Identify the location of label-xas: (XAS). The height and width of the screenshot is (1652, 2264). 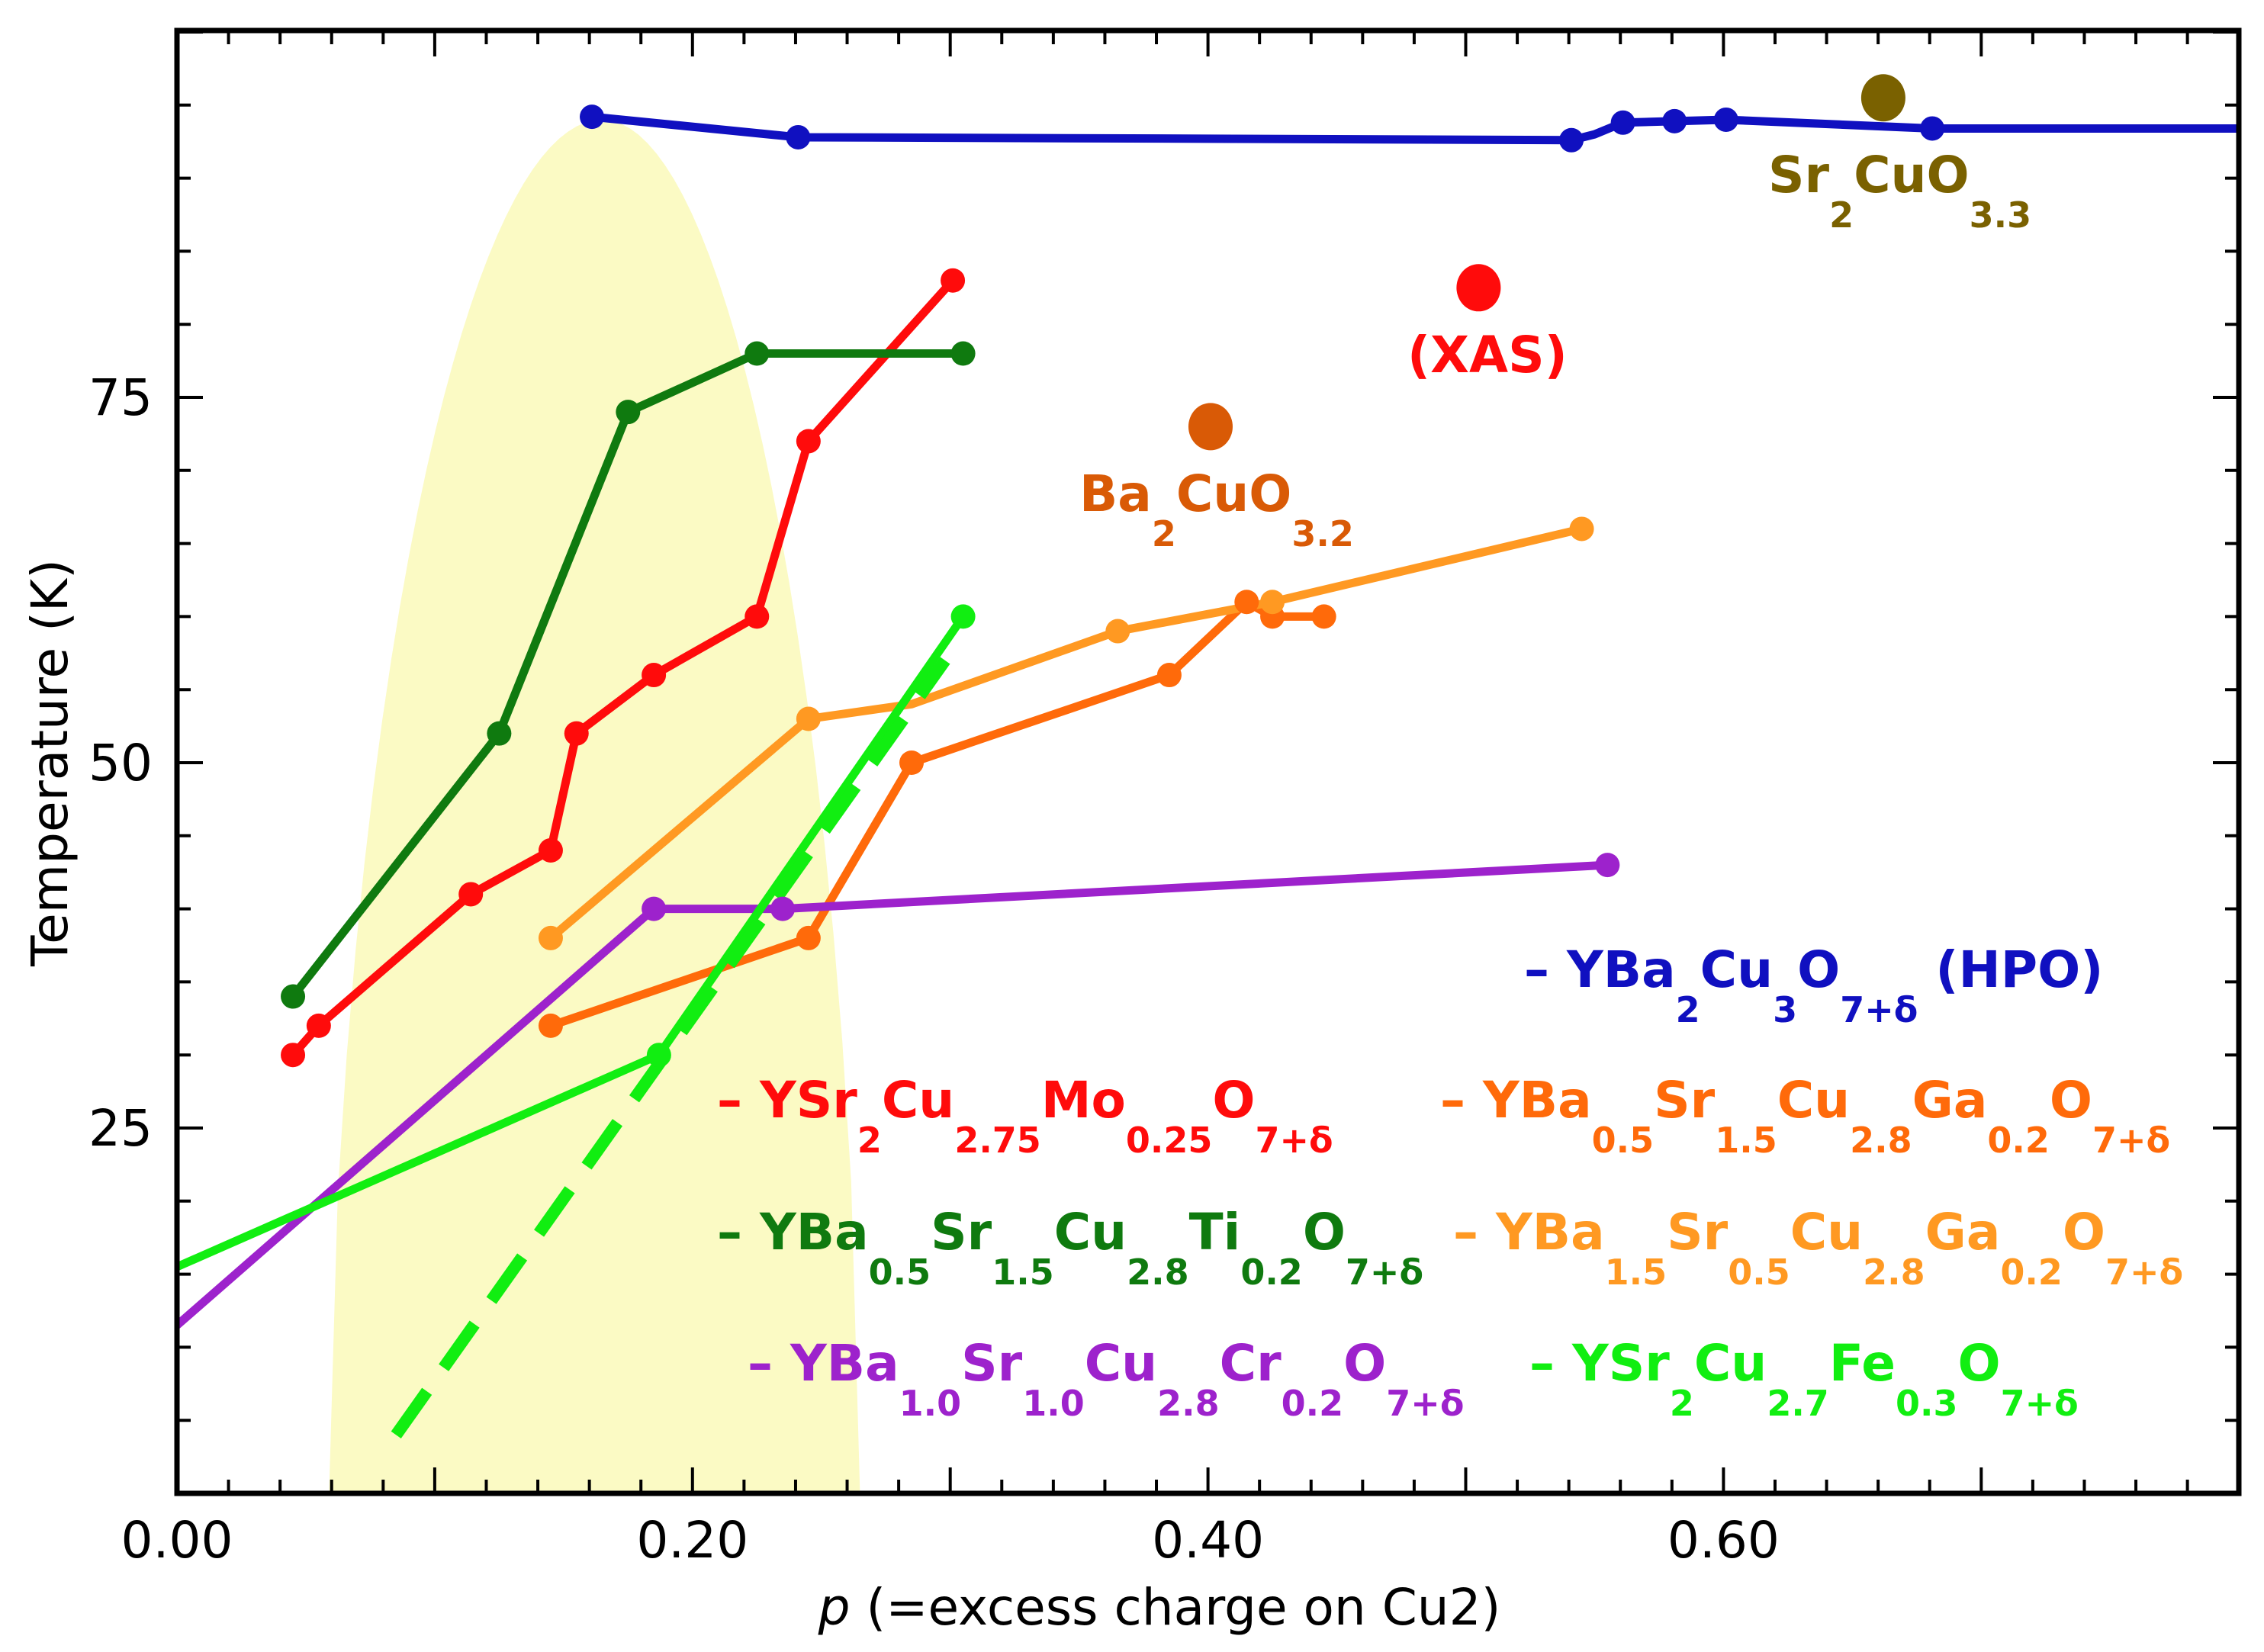
(1487, 355).